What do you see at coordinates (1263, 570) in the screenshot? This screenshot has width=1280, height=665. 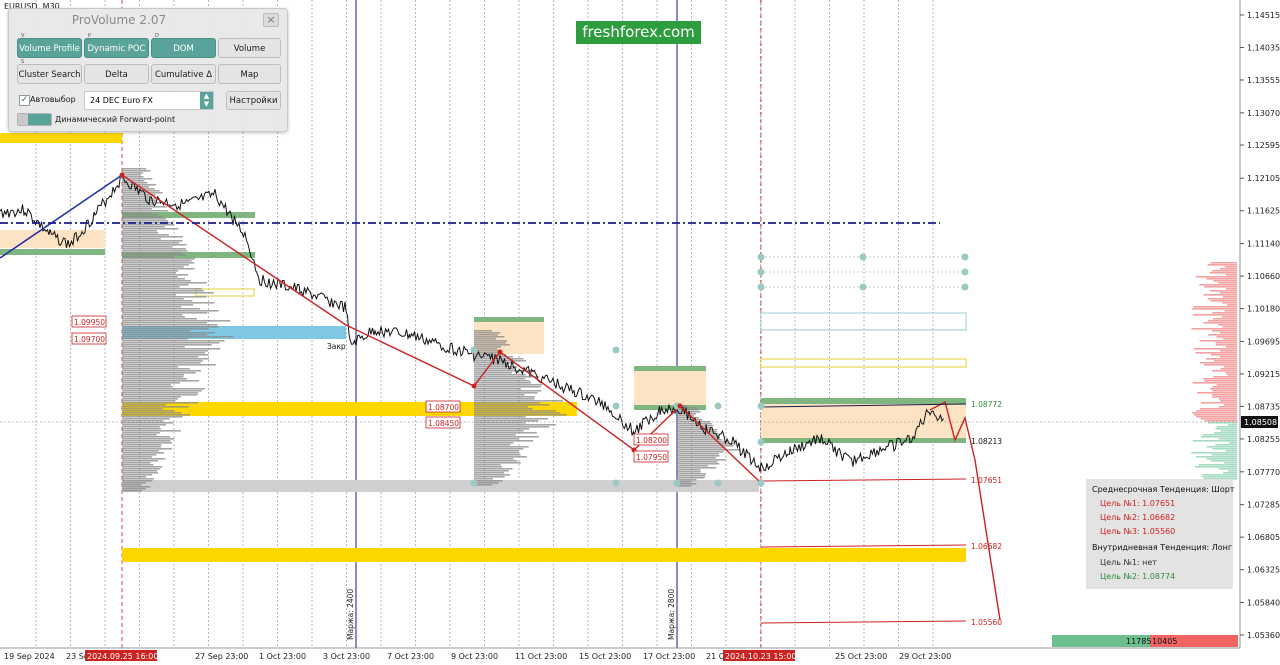 I see `price-tick-label: 1.06325` at bounding box center [1263, 570].